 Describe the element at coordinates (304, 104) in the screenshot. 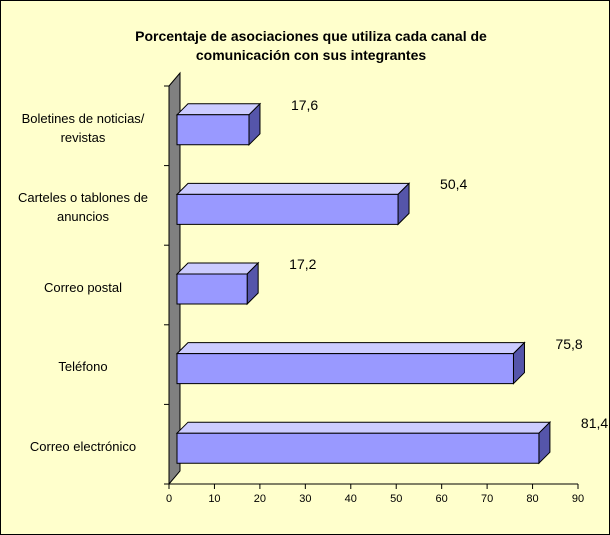

I see `value-label: 17,6` at that location.